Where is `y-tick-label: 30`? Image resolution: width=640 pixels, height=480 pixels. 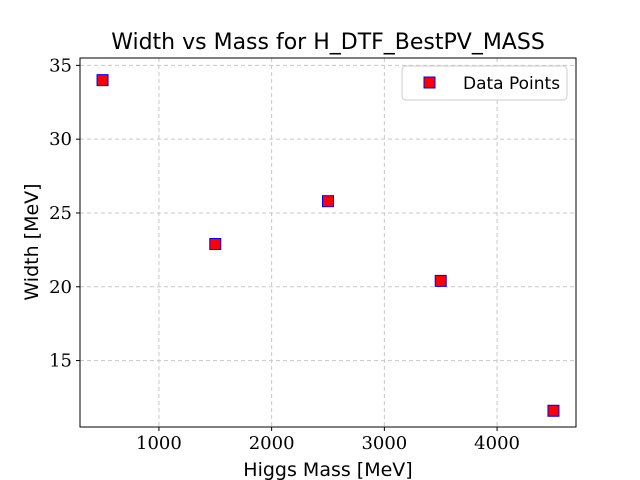
y-tick-label: 30 is located at coordinates (60, 139).